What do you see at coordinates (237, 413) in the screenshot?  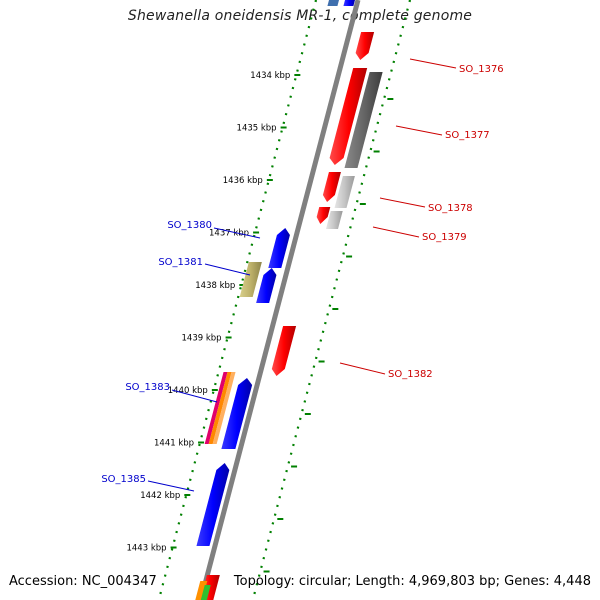 I see `gene-so-1383a` at bounding box center [237, 413].